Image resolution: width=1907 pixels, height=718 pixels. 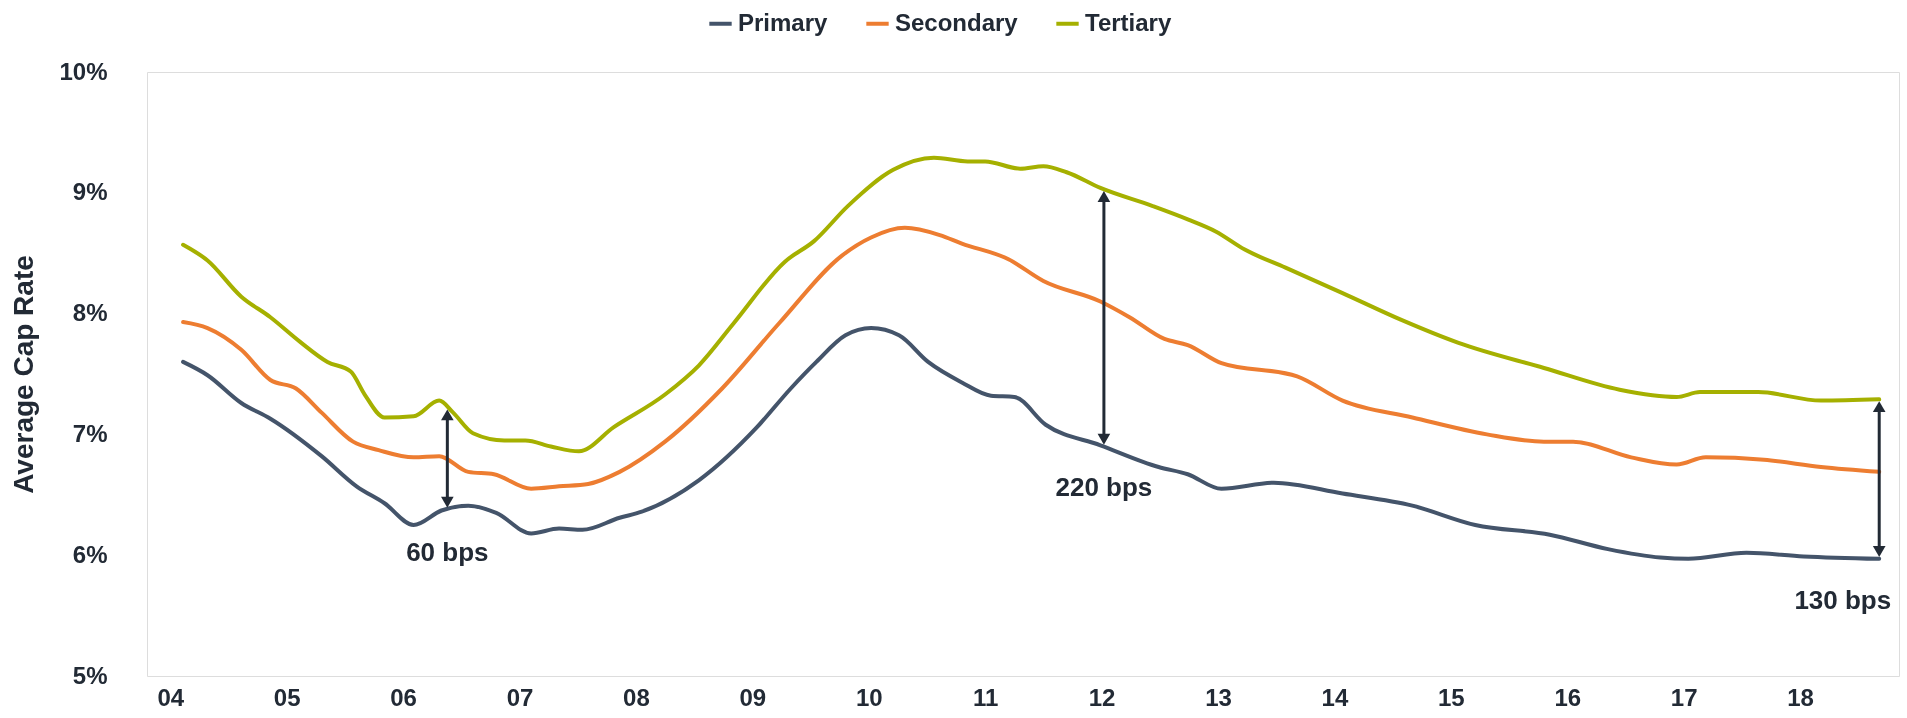 What do you see at coordinates (1800, 697) in the screenshot?
I see `x-tick-label: 18` at bounding box center [1800, 697].